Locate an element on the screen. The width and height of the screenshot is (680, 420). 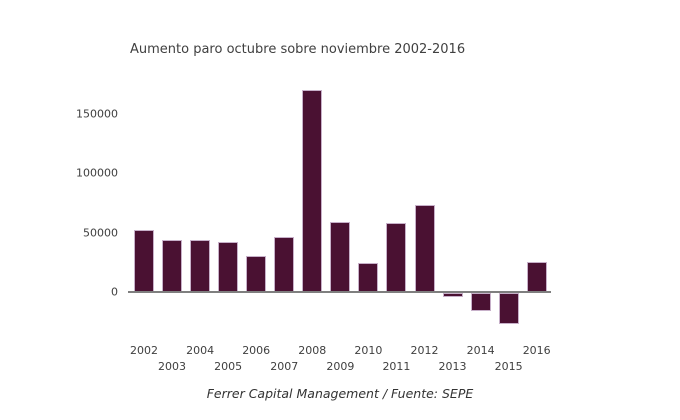
x-axis-label-2007: 2007 is located at coordinates (284, 366).